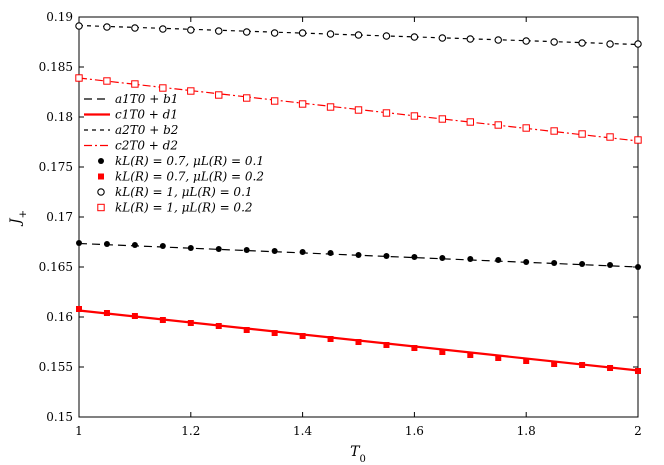 This screenshot has width=664, height=465. What do you see at coordinates (184, 208) in the screenshot?
I see `legend-entry-8: kL(R) = 1, μL(R) = 0.2` at bounding box center [184, 208].